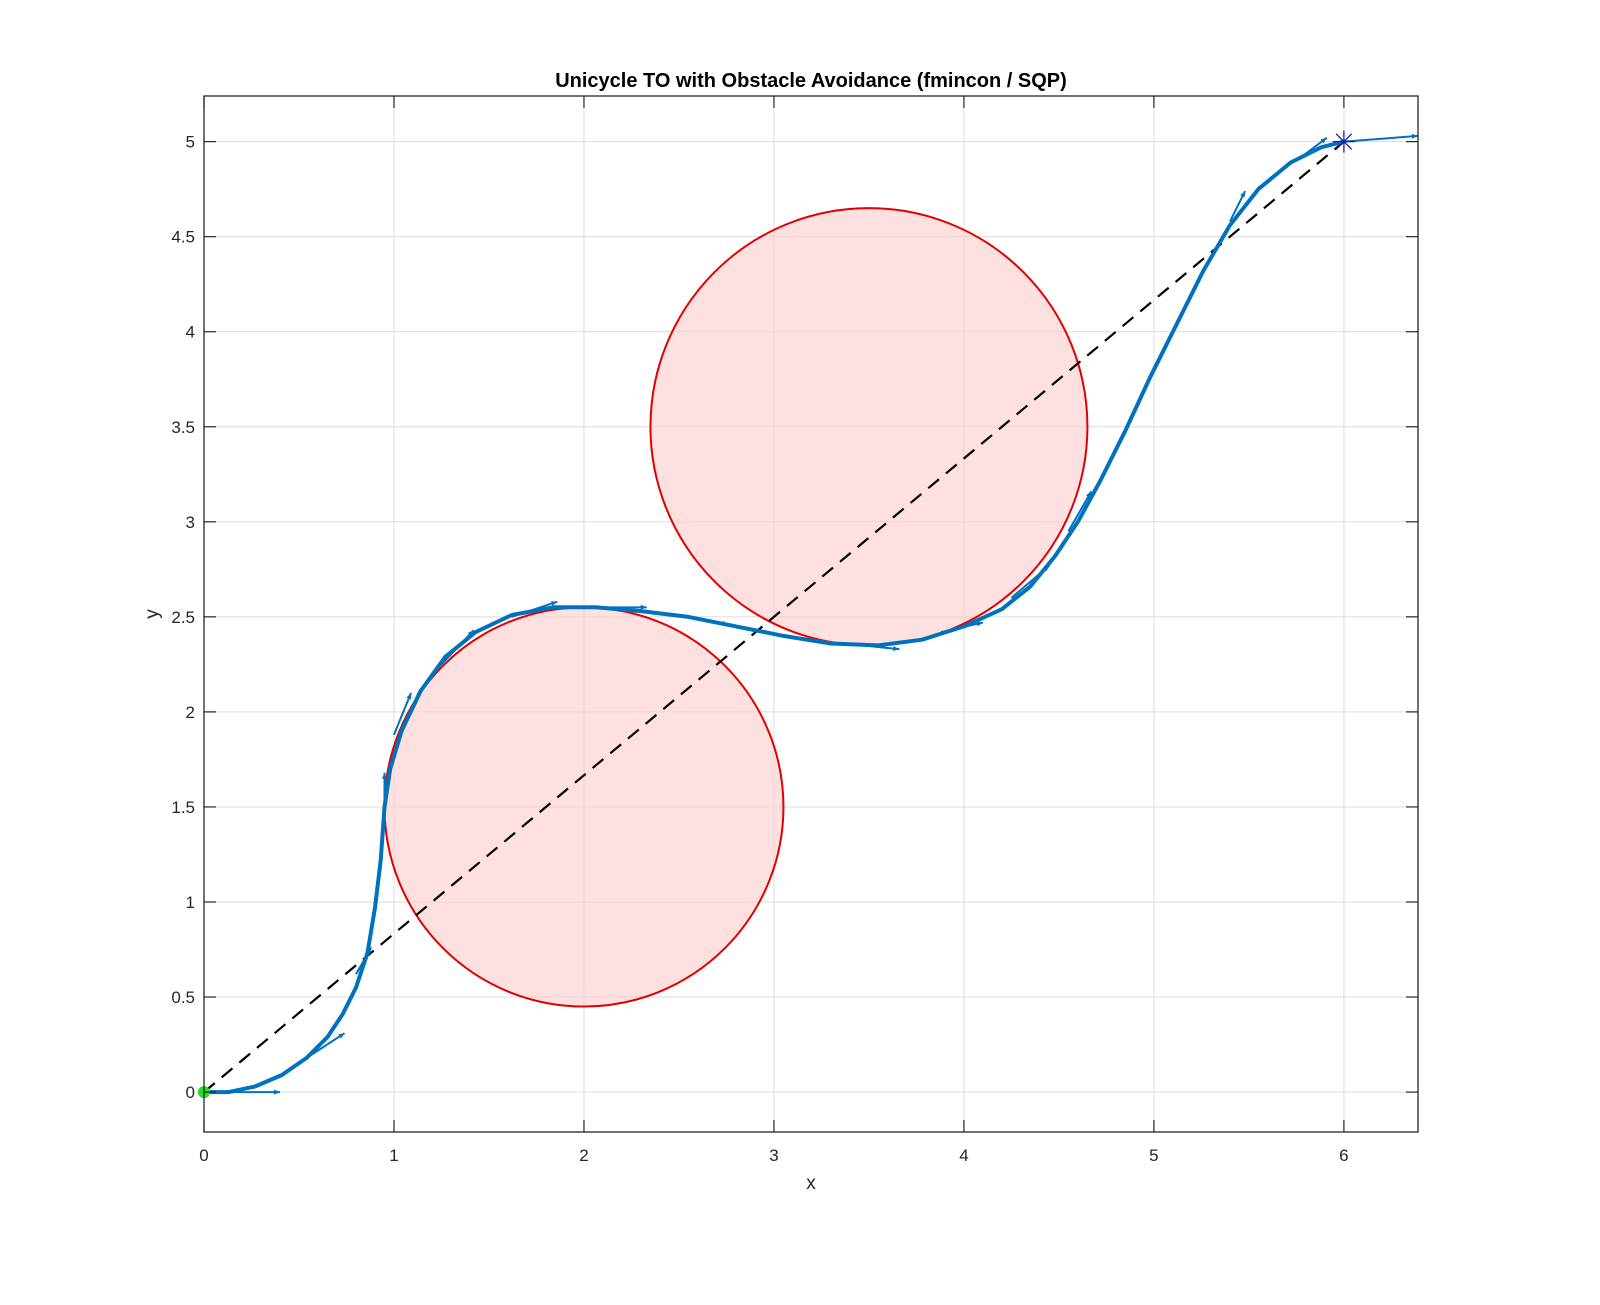 This screenshot has width=1600, height=1305. What do you see at coordinates (183, 807) in the screenshot?
I see `y-tick-label: 1.5` at bounding box center [183, 807].